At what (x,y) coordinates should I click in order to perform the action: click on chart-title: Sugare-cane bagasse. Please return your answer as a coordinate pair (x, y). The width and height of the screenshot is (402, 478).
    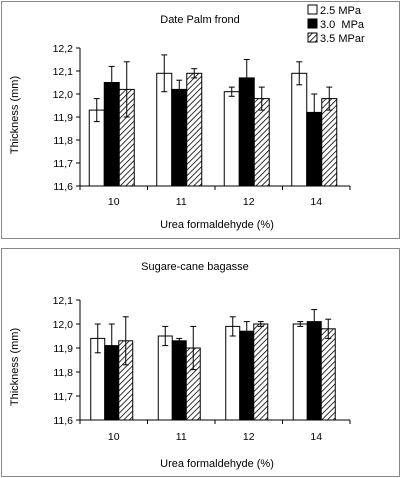
    Looking at the image, I should click on (195, 267).